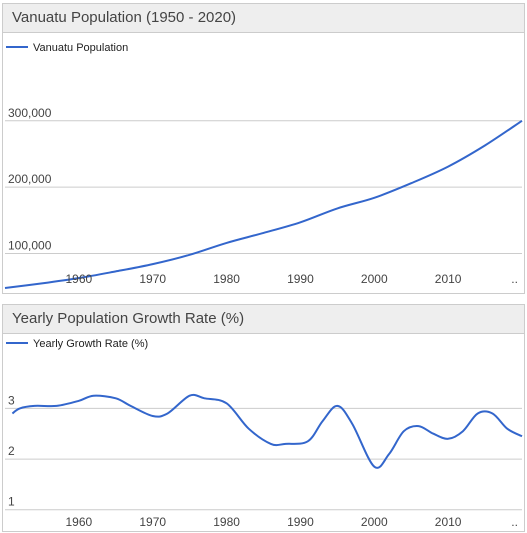 This screenshot has height=533, width=527. I want to click on chart-title: Vanuatu Population (1950 - 2020), so click(263, 18).